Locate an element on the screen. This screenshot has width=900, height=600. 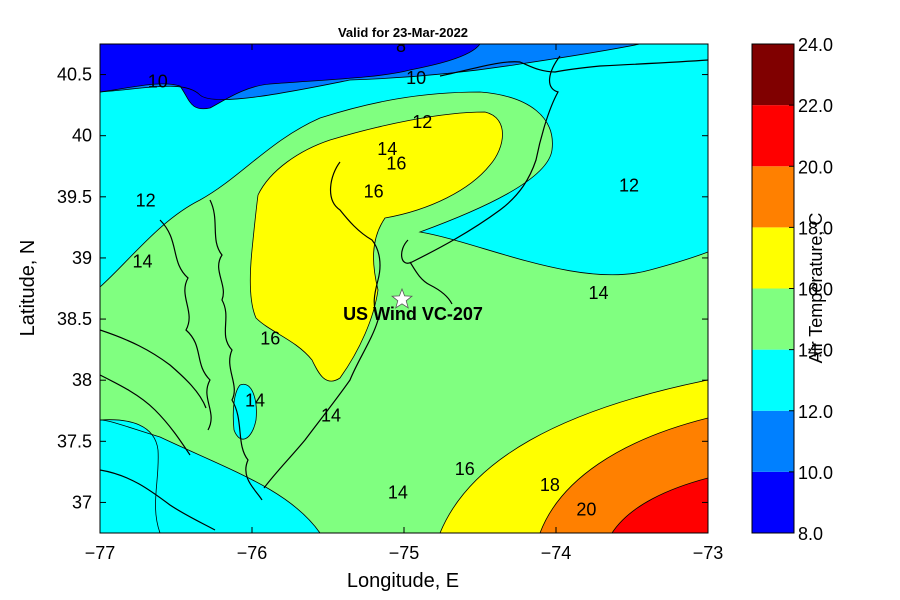
y-tick-label: 40 is located at coordinates (82, 136).